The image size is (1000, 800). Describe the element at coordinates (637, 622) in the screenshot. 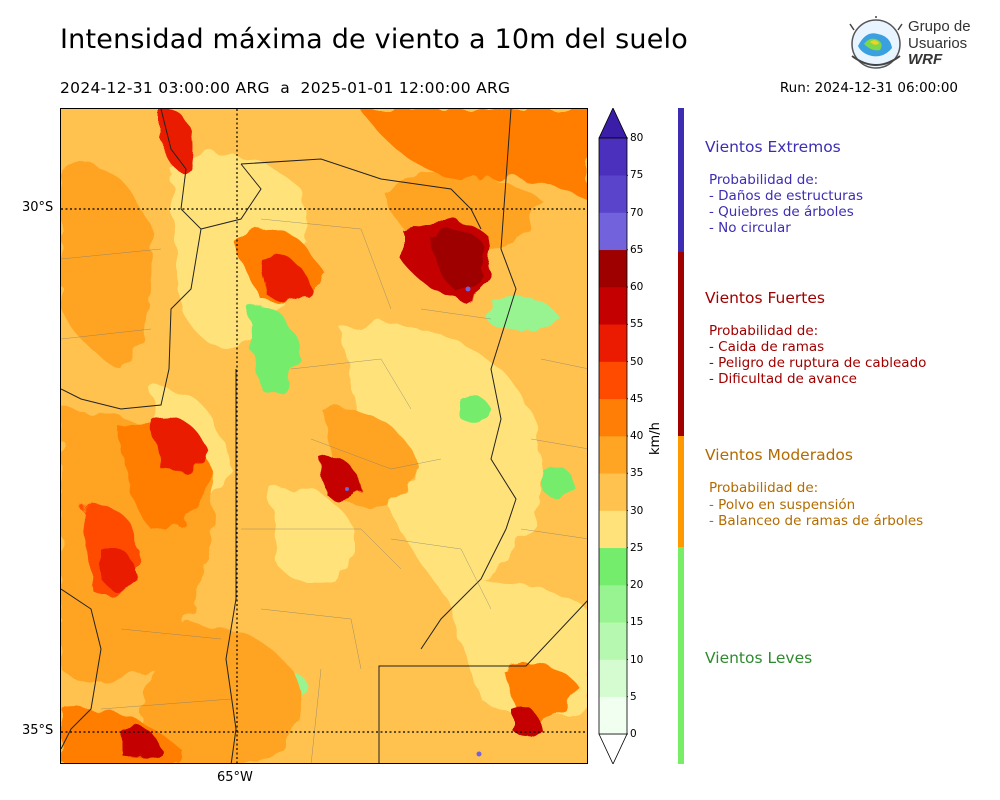

I see `colorbar-tick-label: 15` at that location.